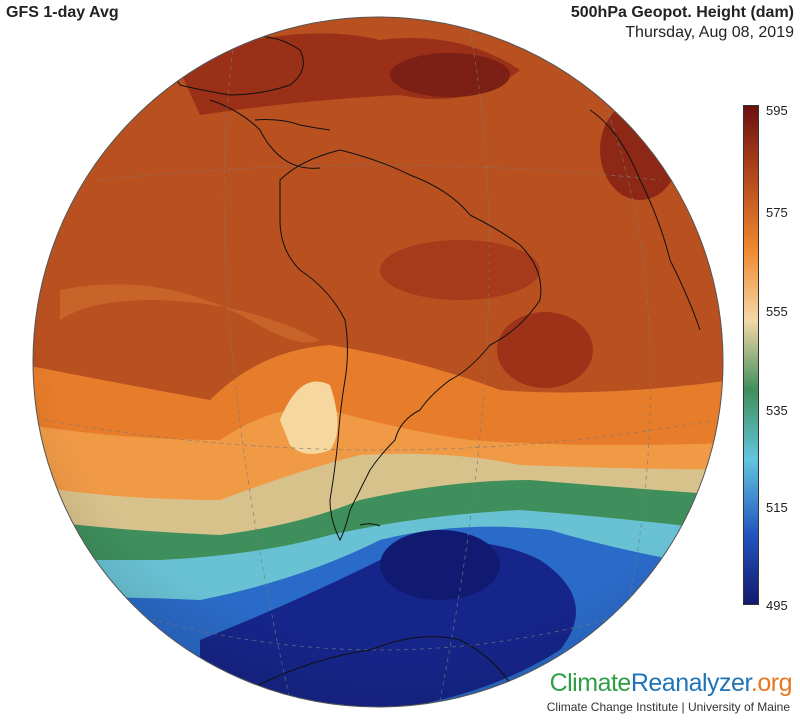  I want to click on date-label: Thursday, Aug 08, 2019, so click(709, 32).